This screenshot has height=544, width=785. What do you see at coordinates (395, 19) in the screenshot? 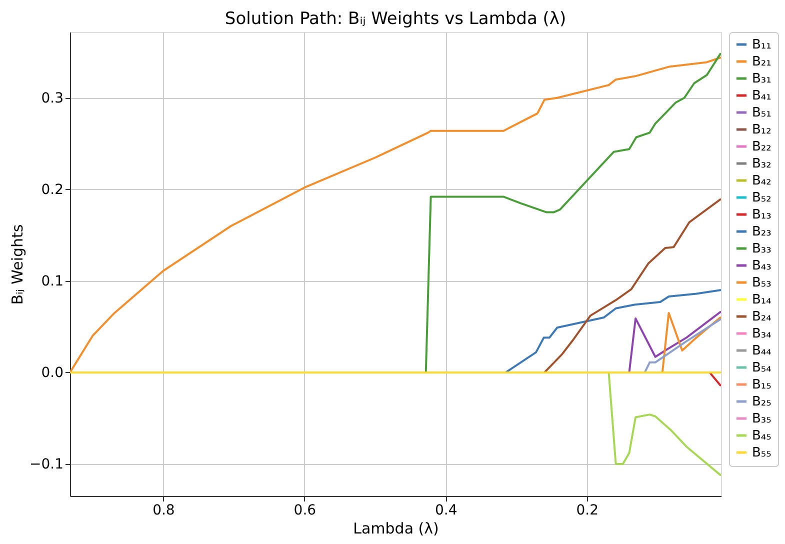
I see `chart-title: Solution Path: Bᵢⱼ Weights vs Lambda (λ)` at bounding box center [395, 19].